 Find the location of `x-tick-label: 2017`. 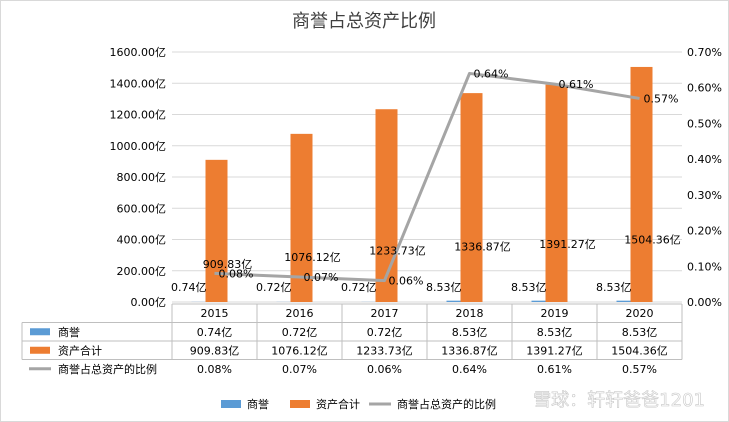

x-tick-label: 2017 is located at coordinates (385, 313).